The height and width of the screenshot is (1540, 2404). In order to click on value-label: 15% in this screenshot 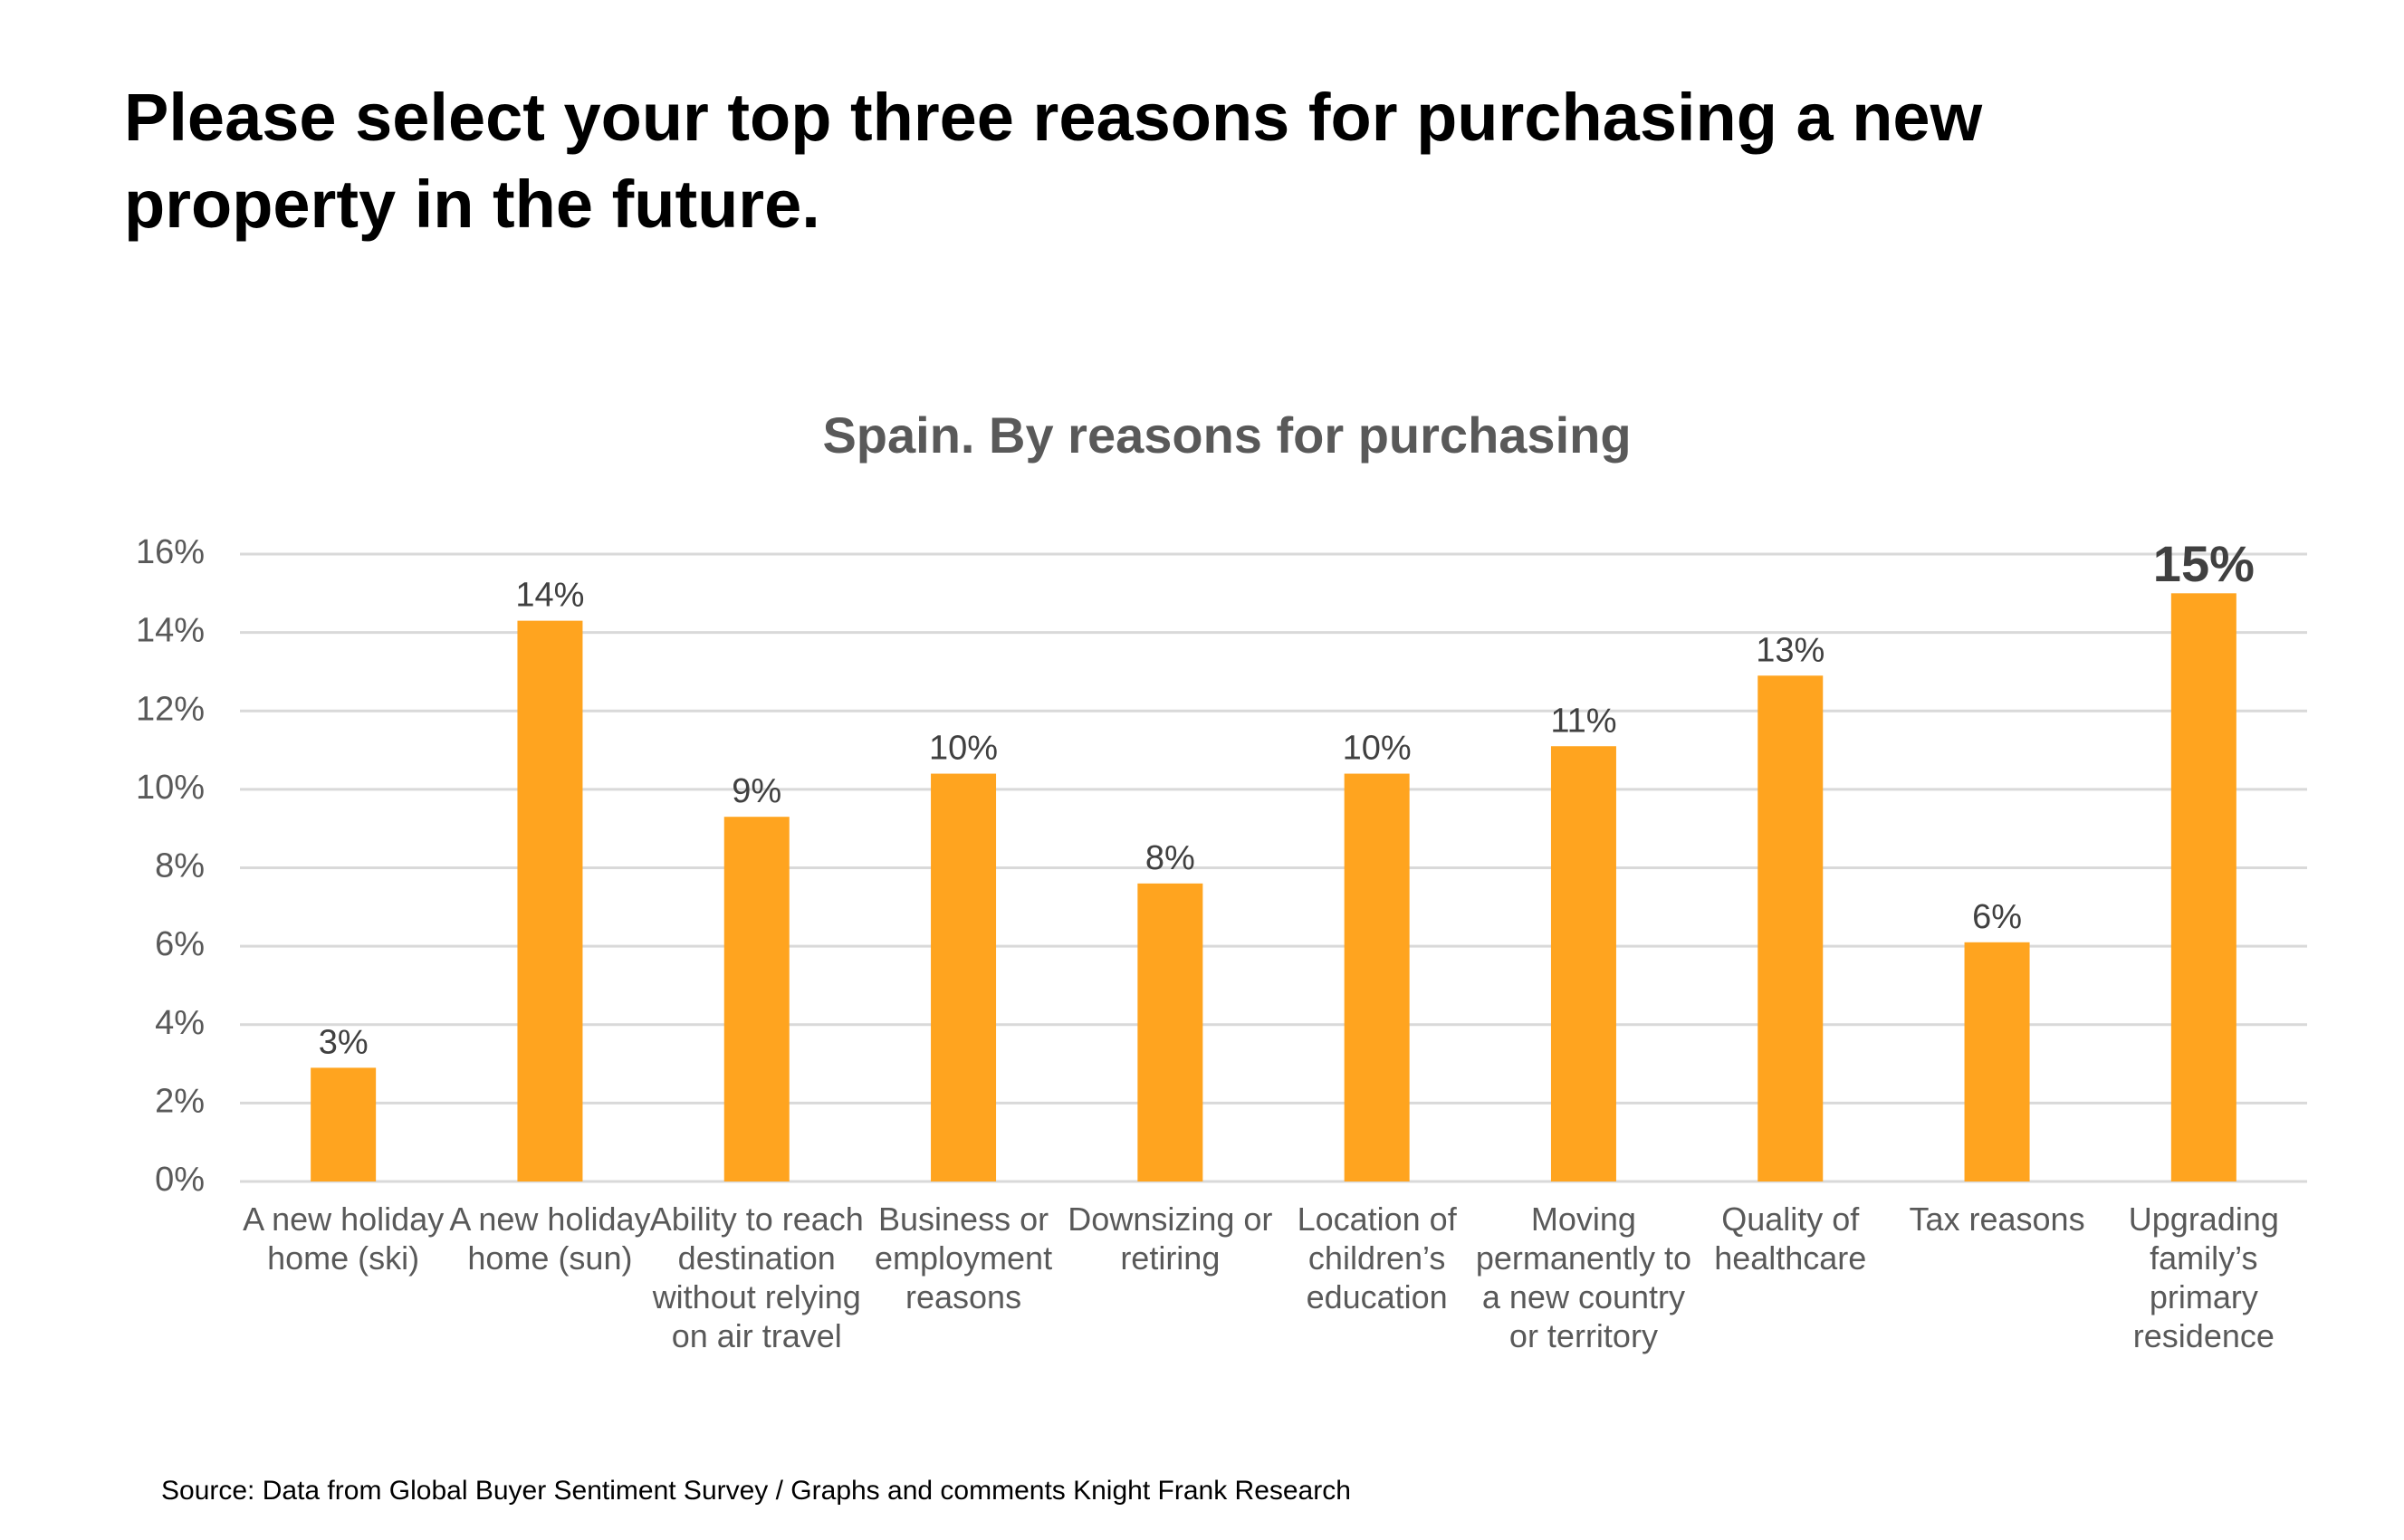, I will do `click(2204, 563)`.